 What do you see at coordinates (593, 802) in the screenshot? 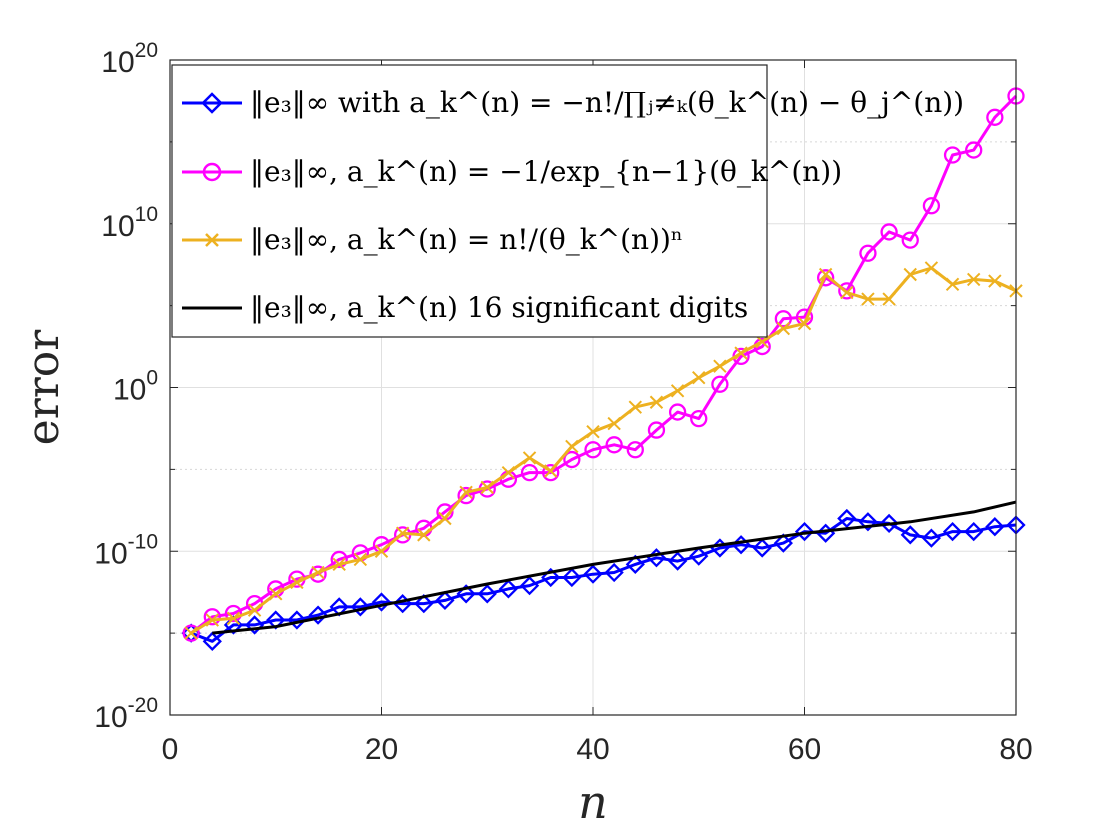
I see `x-axis-label: n` at bounding box center [593, 802].